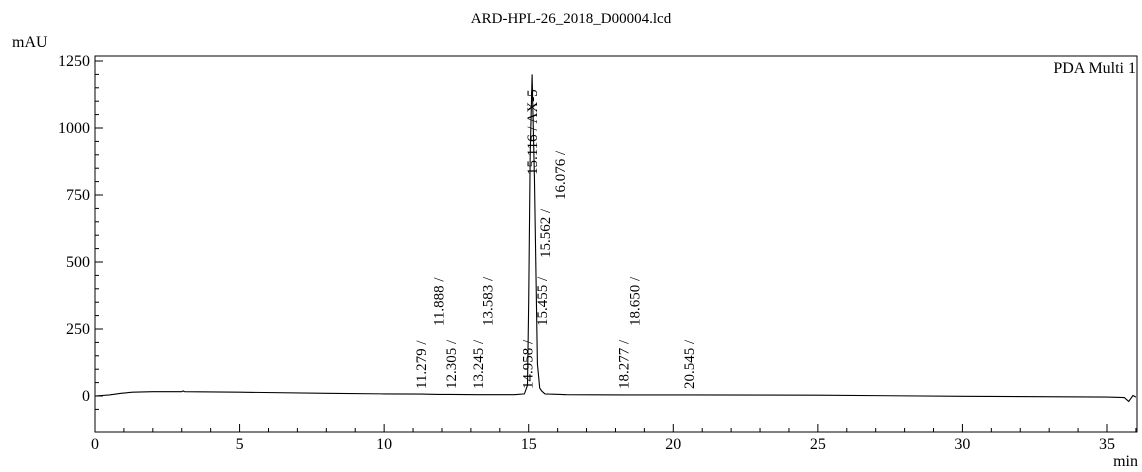 This screenshot has width=1142, height=472. Describe the element at coordinates (1094, 68) in the screenshot. I see `legend-label: PDA Multi 1` at that location.